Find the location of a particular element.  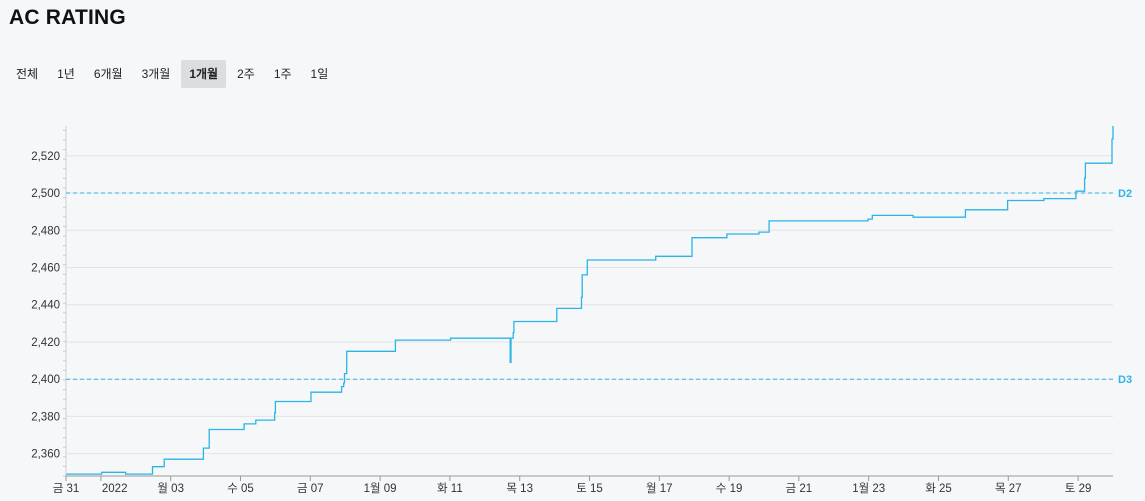

x-tick-label: 화 25 is located at coordinates (938, 488).